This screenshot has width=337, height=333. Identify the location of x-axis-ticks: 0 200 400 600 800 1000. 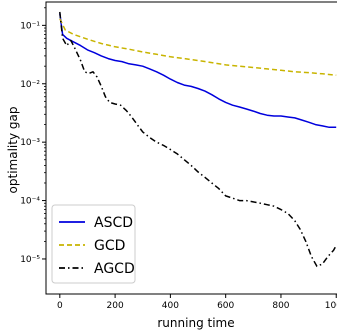
(197, 302).